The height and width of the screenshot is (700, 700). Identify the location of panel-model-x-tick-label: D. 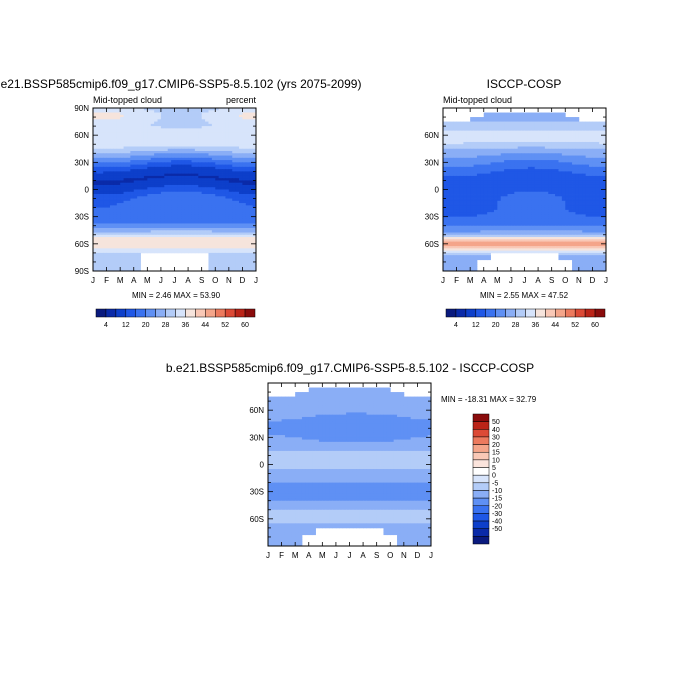
(243, 280).